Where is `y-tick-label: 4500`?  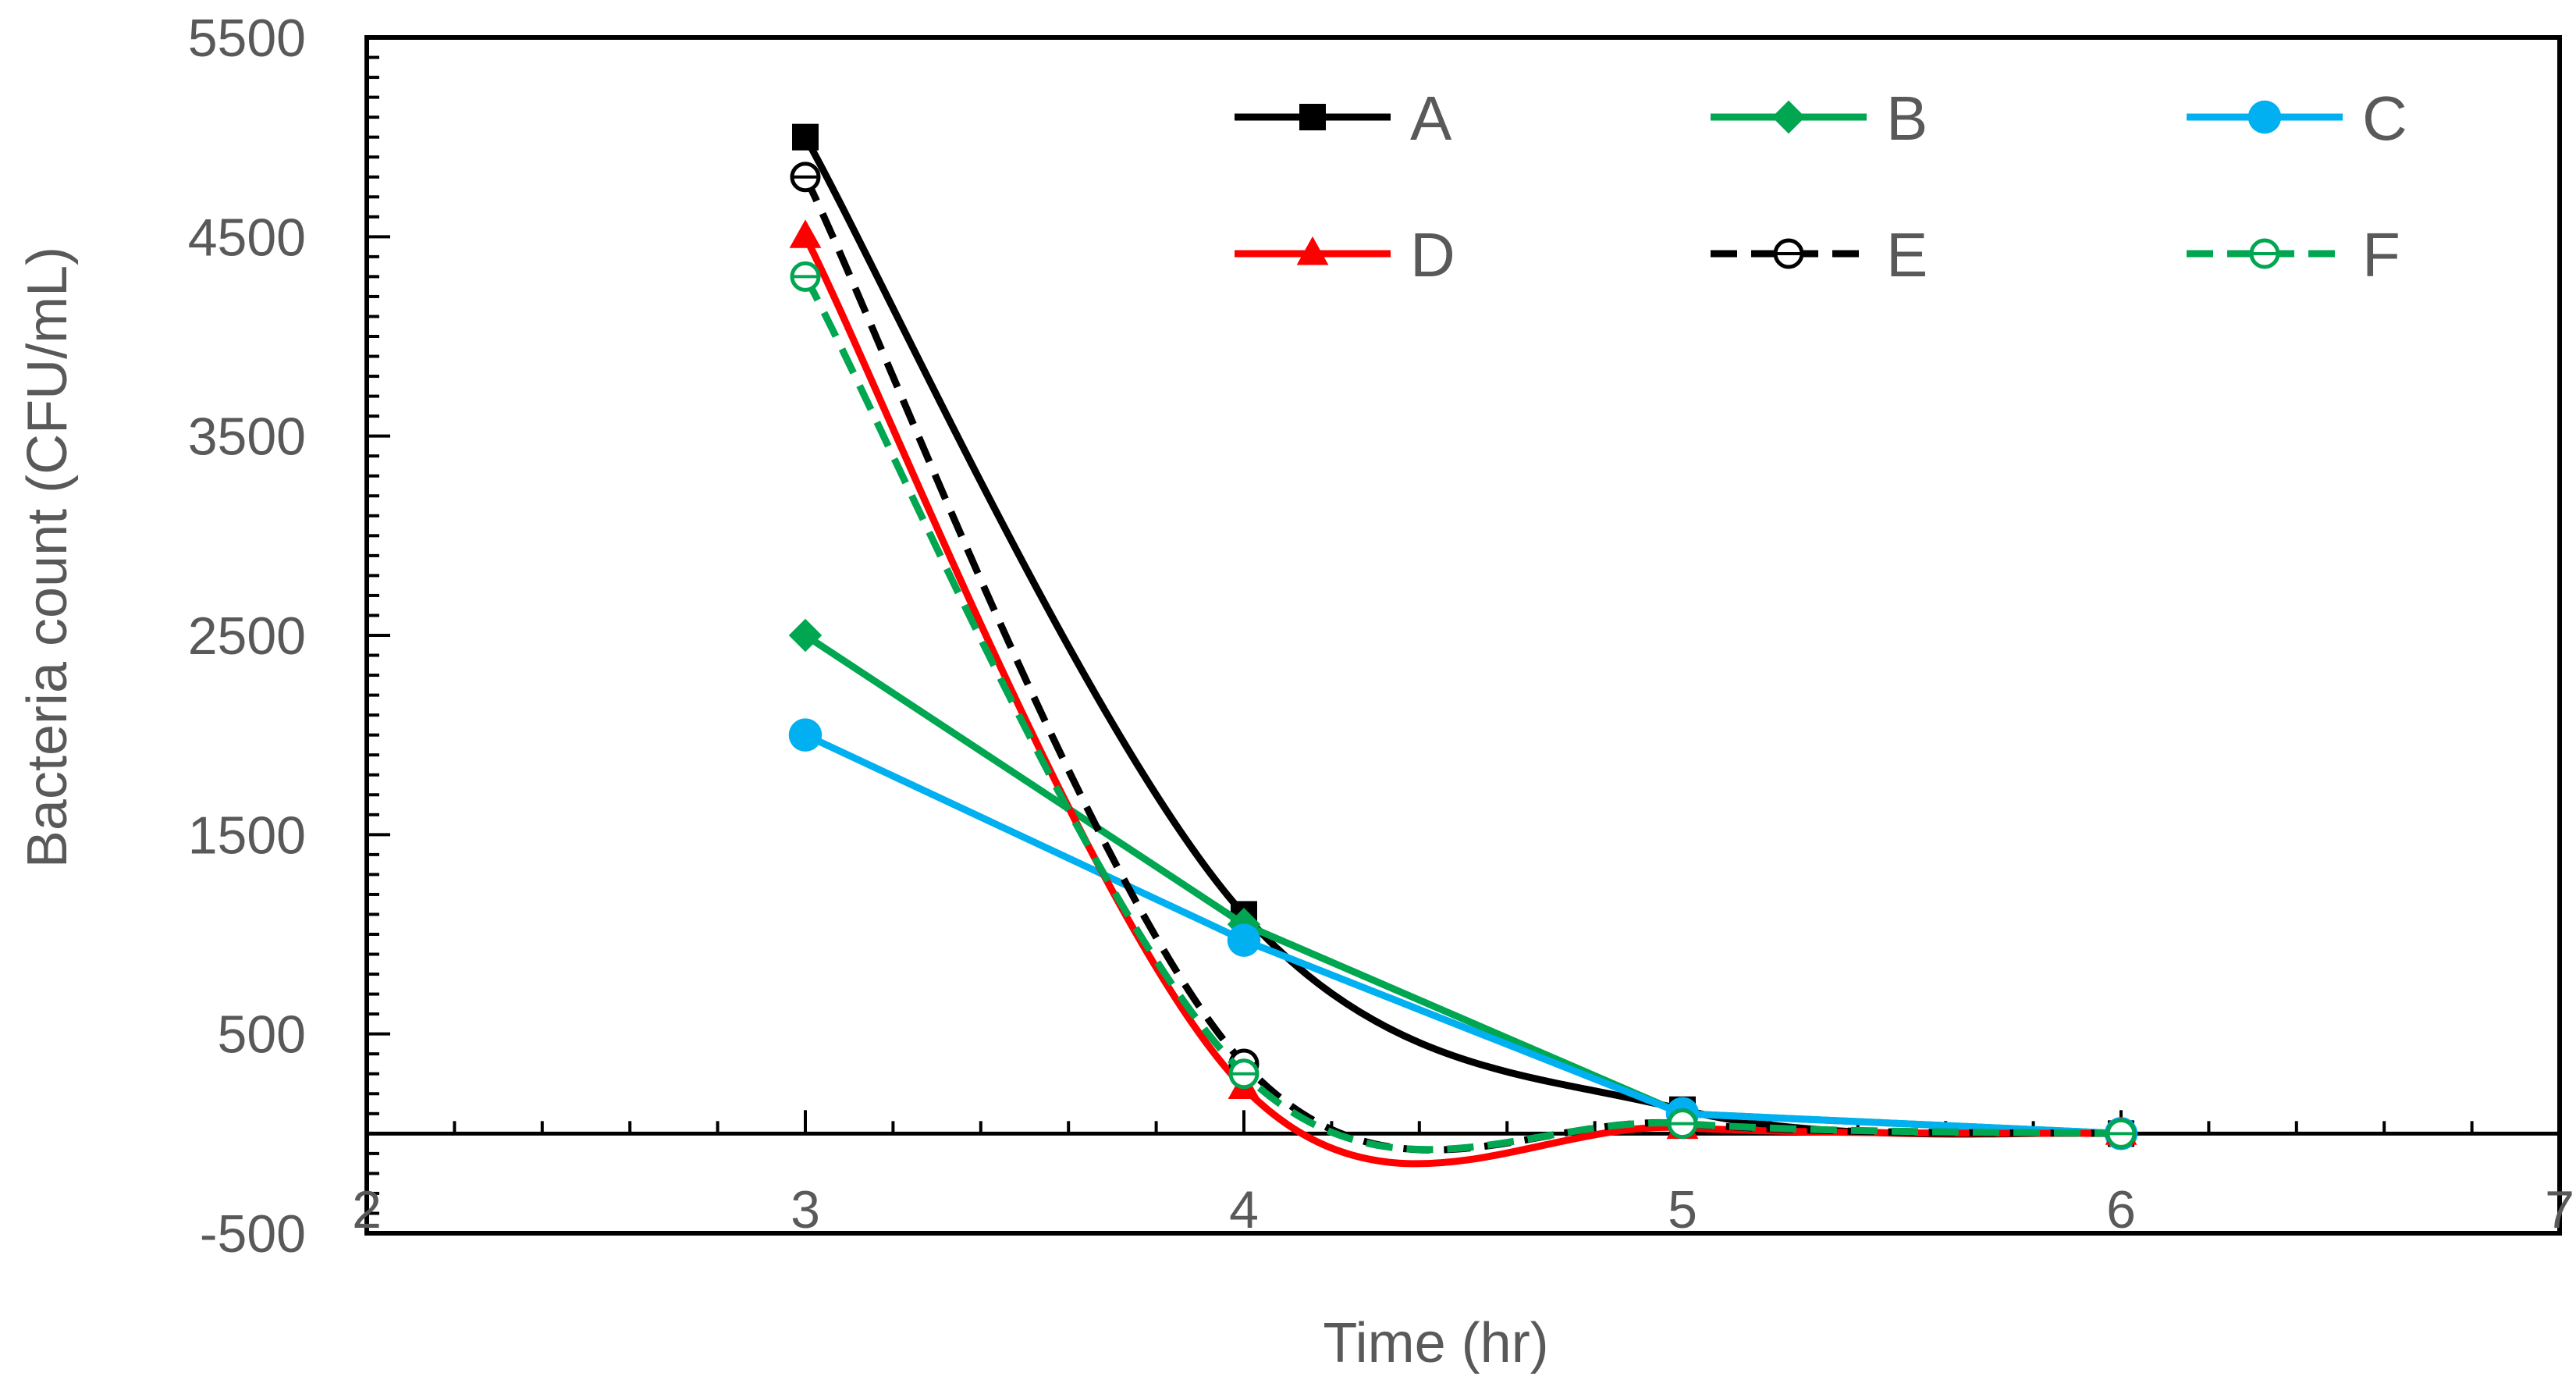 y-tick-label: 4500 is located at coordinates (247, 237).